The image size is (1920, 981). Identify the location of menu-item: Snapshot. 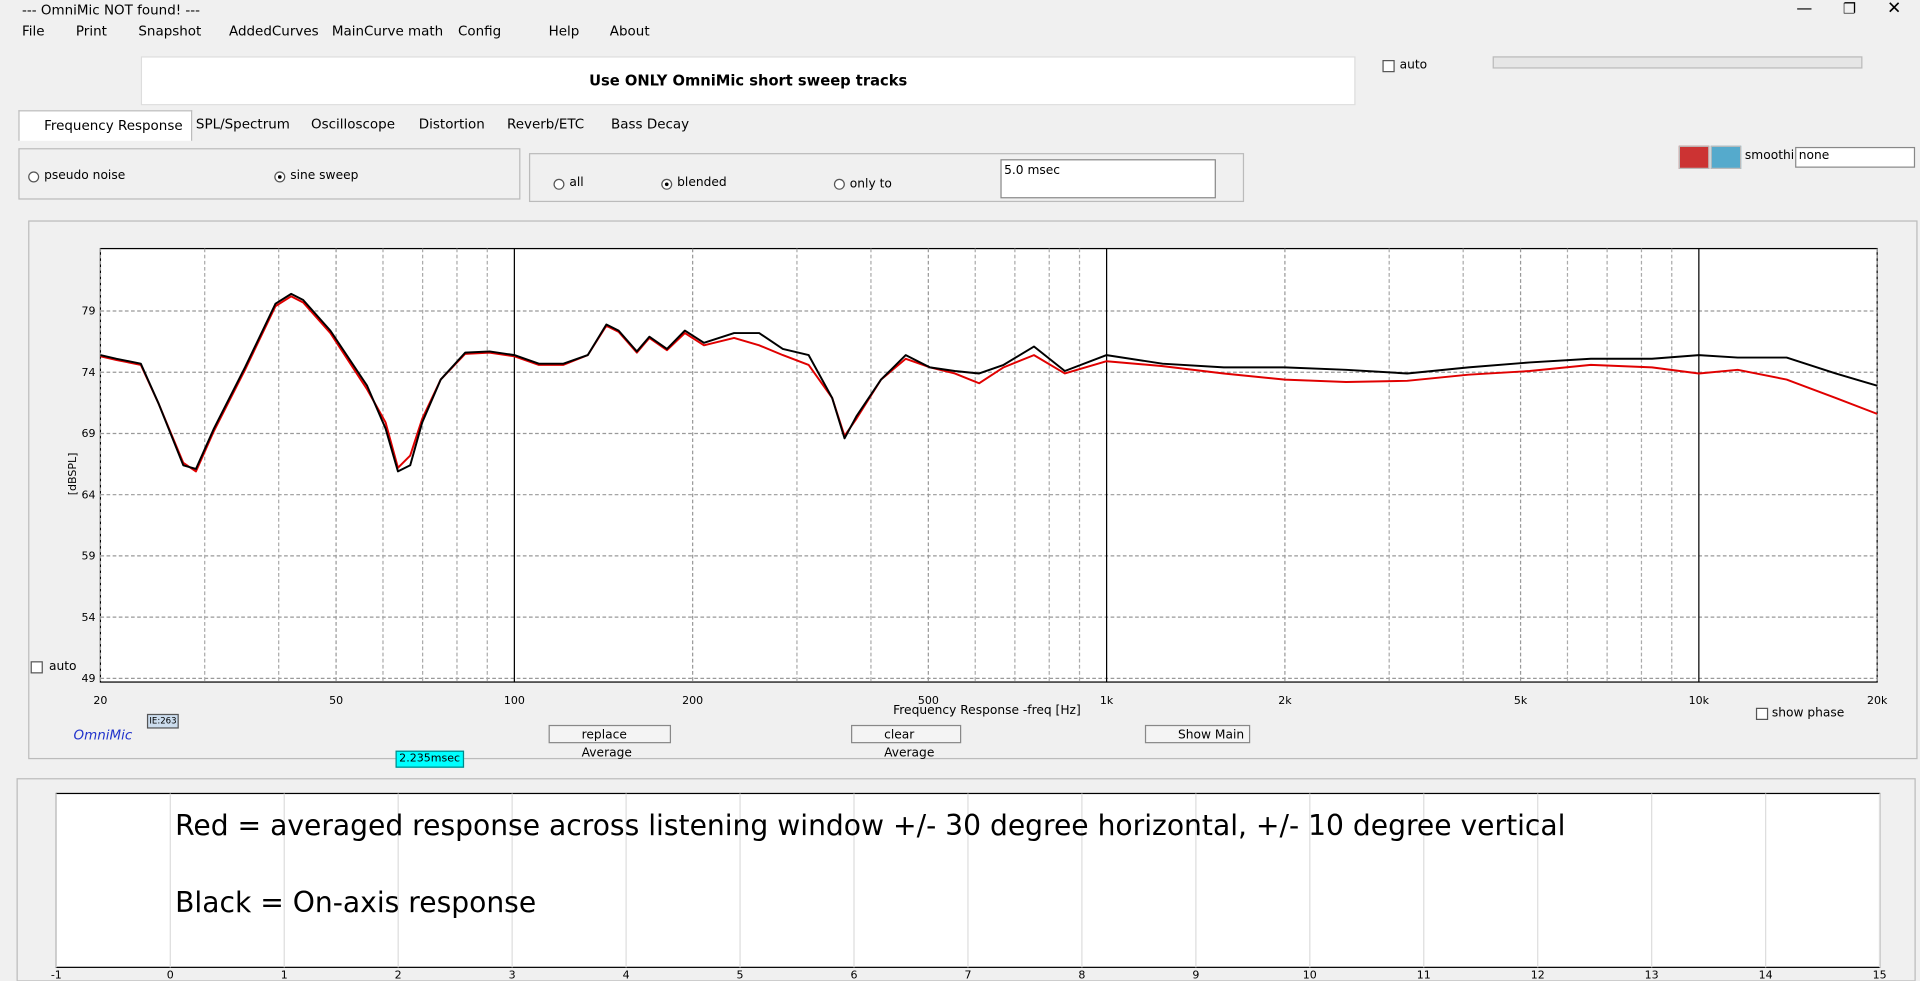
(170, 31).